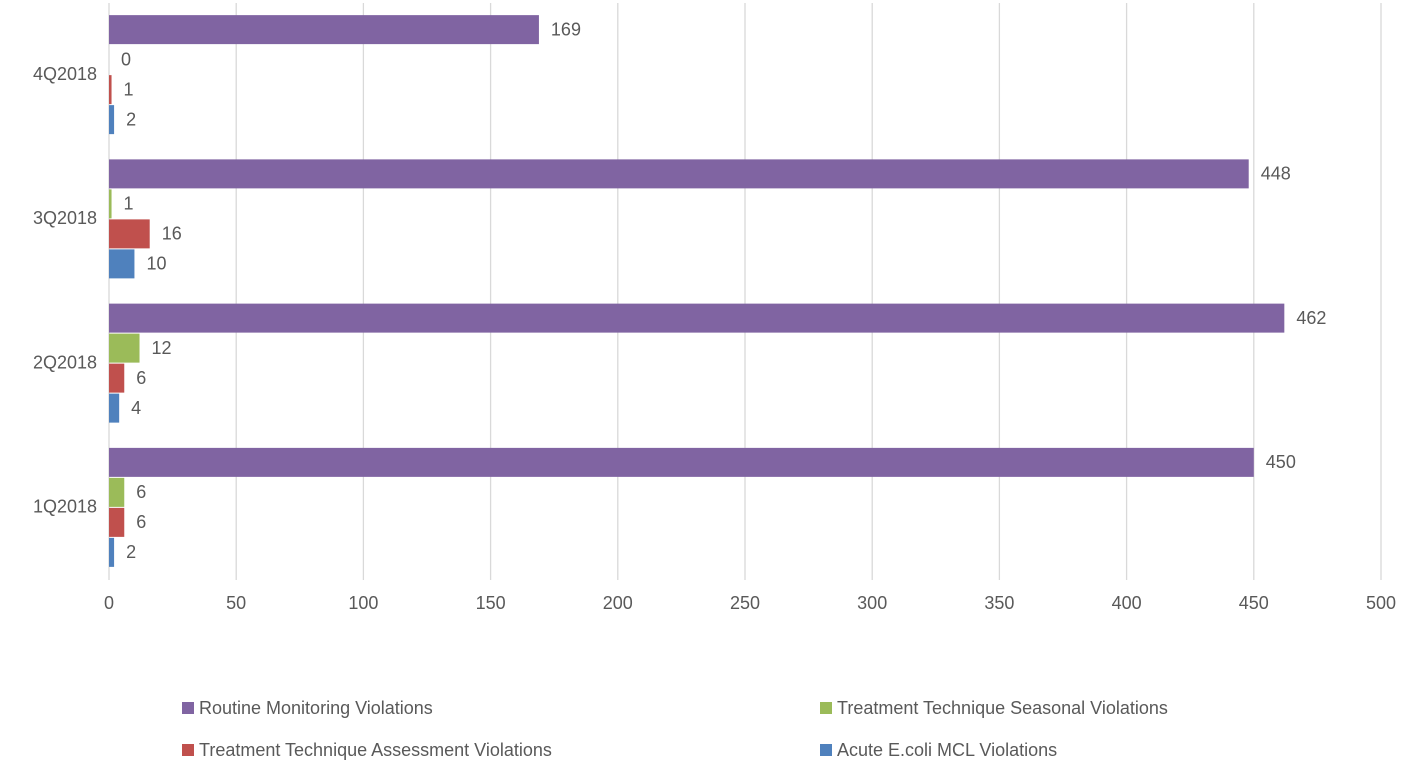  Describe the element at coordinates (65, 507) in the screenshot. I see `y-tick-label: 1Q2018` at that location.